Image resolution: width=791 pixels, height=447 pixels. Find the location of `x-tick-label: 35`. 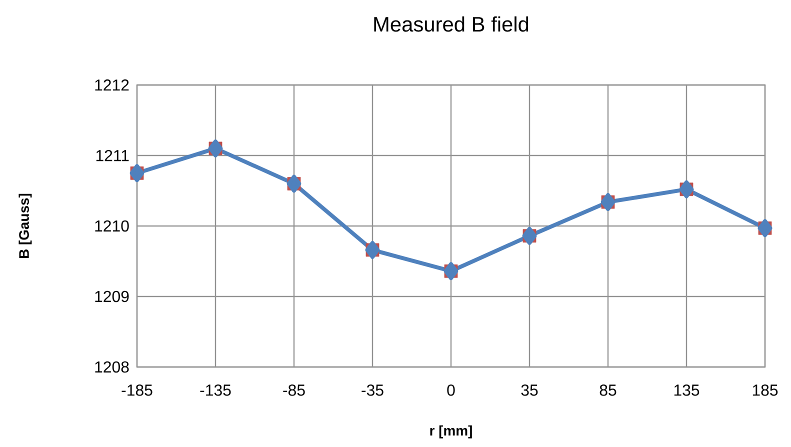

x-tick-label: 35 is located at coordinates (529, 390).